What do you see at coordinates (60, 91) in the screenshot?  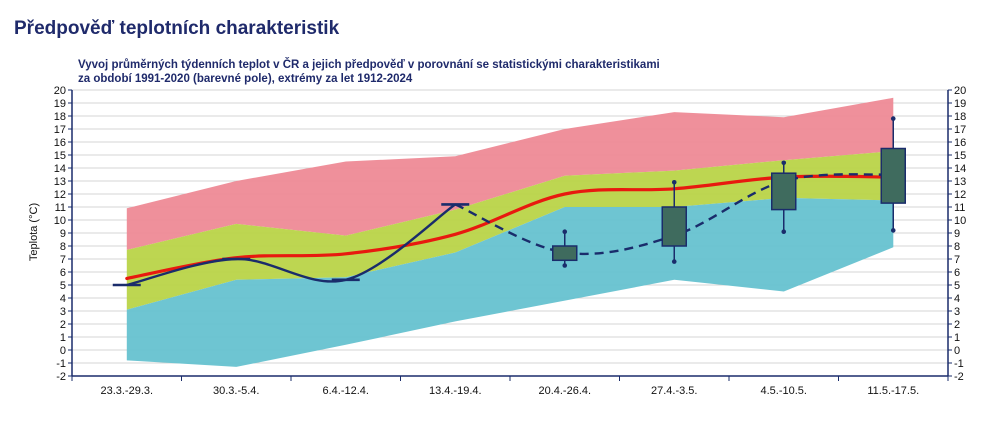 I see `y-tick-label-left: 20` at bounding box center [60, 91].